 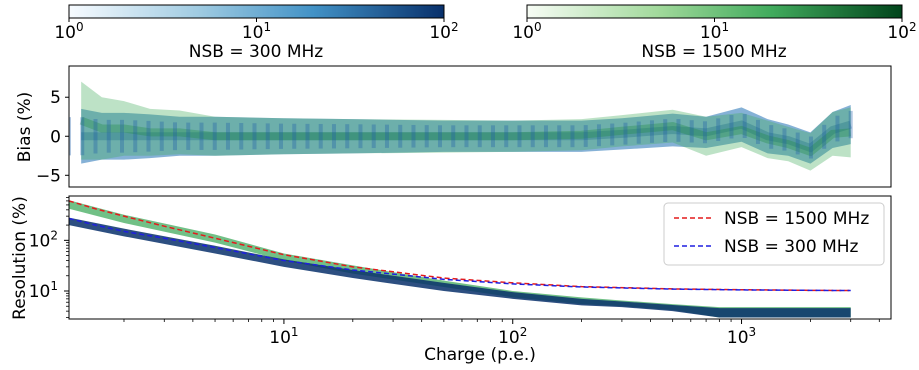 What do you see at coordinates (256, 52) in the screenshot?
I see `colorbar-blue-title: NSB = 300 MHz` at bounding box center [256, 52].